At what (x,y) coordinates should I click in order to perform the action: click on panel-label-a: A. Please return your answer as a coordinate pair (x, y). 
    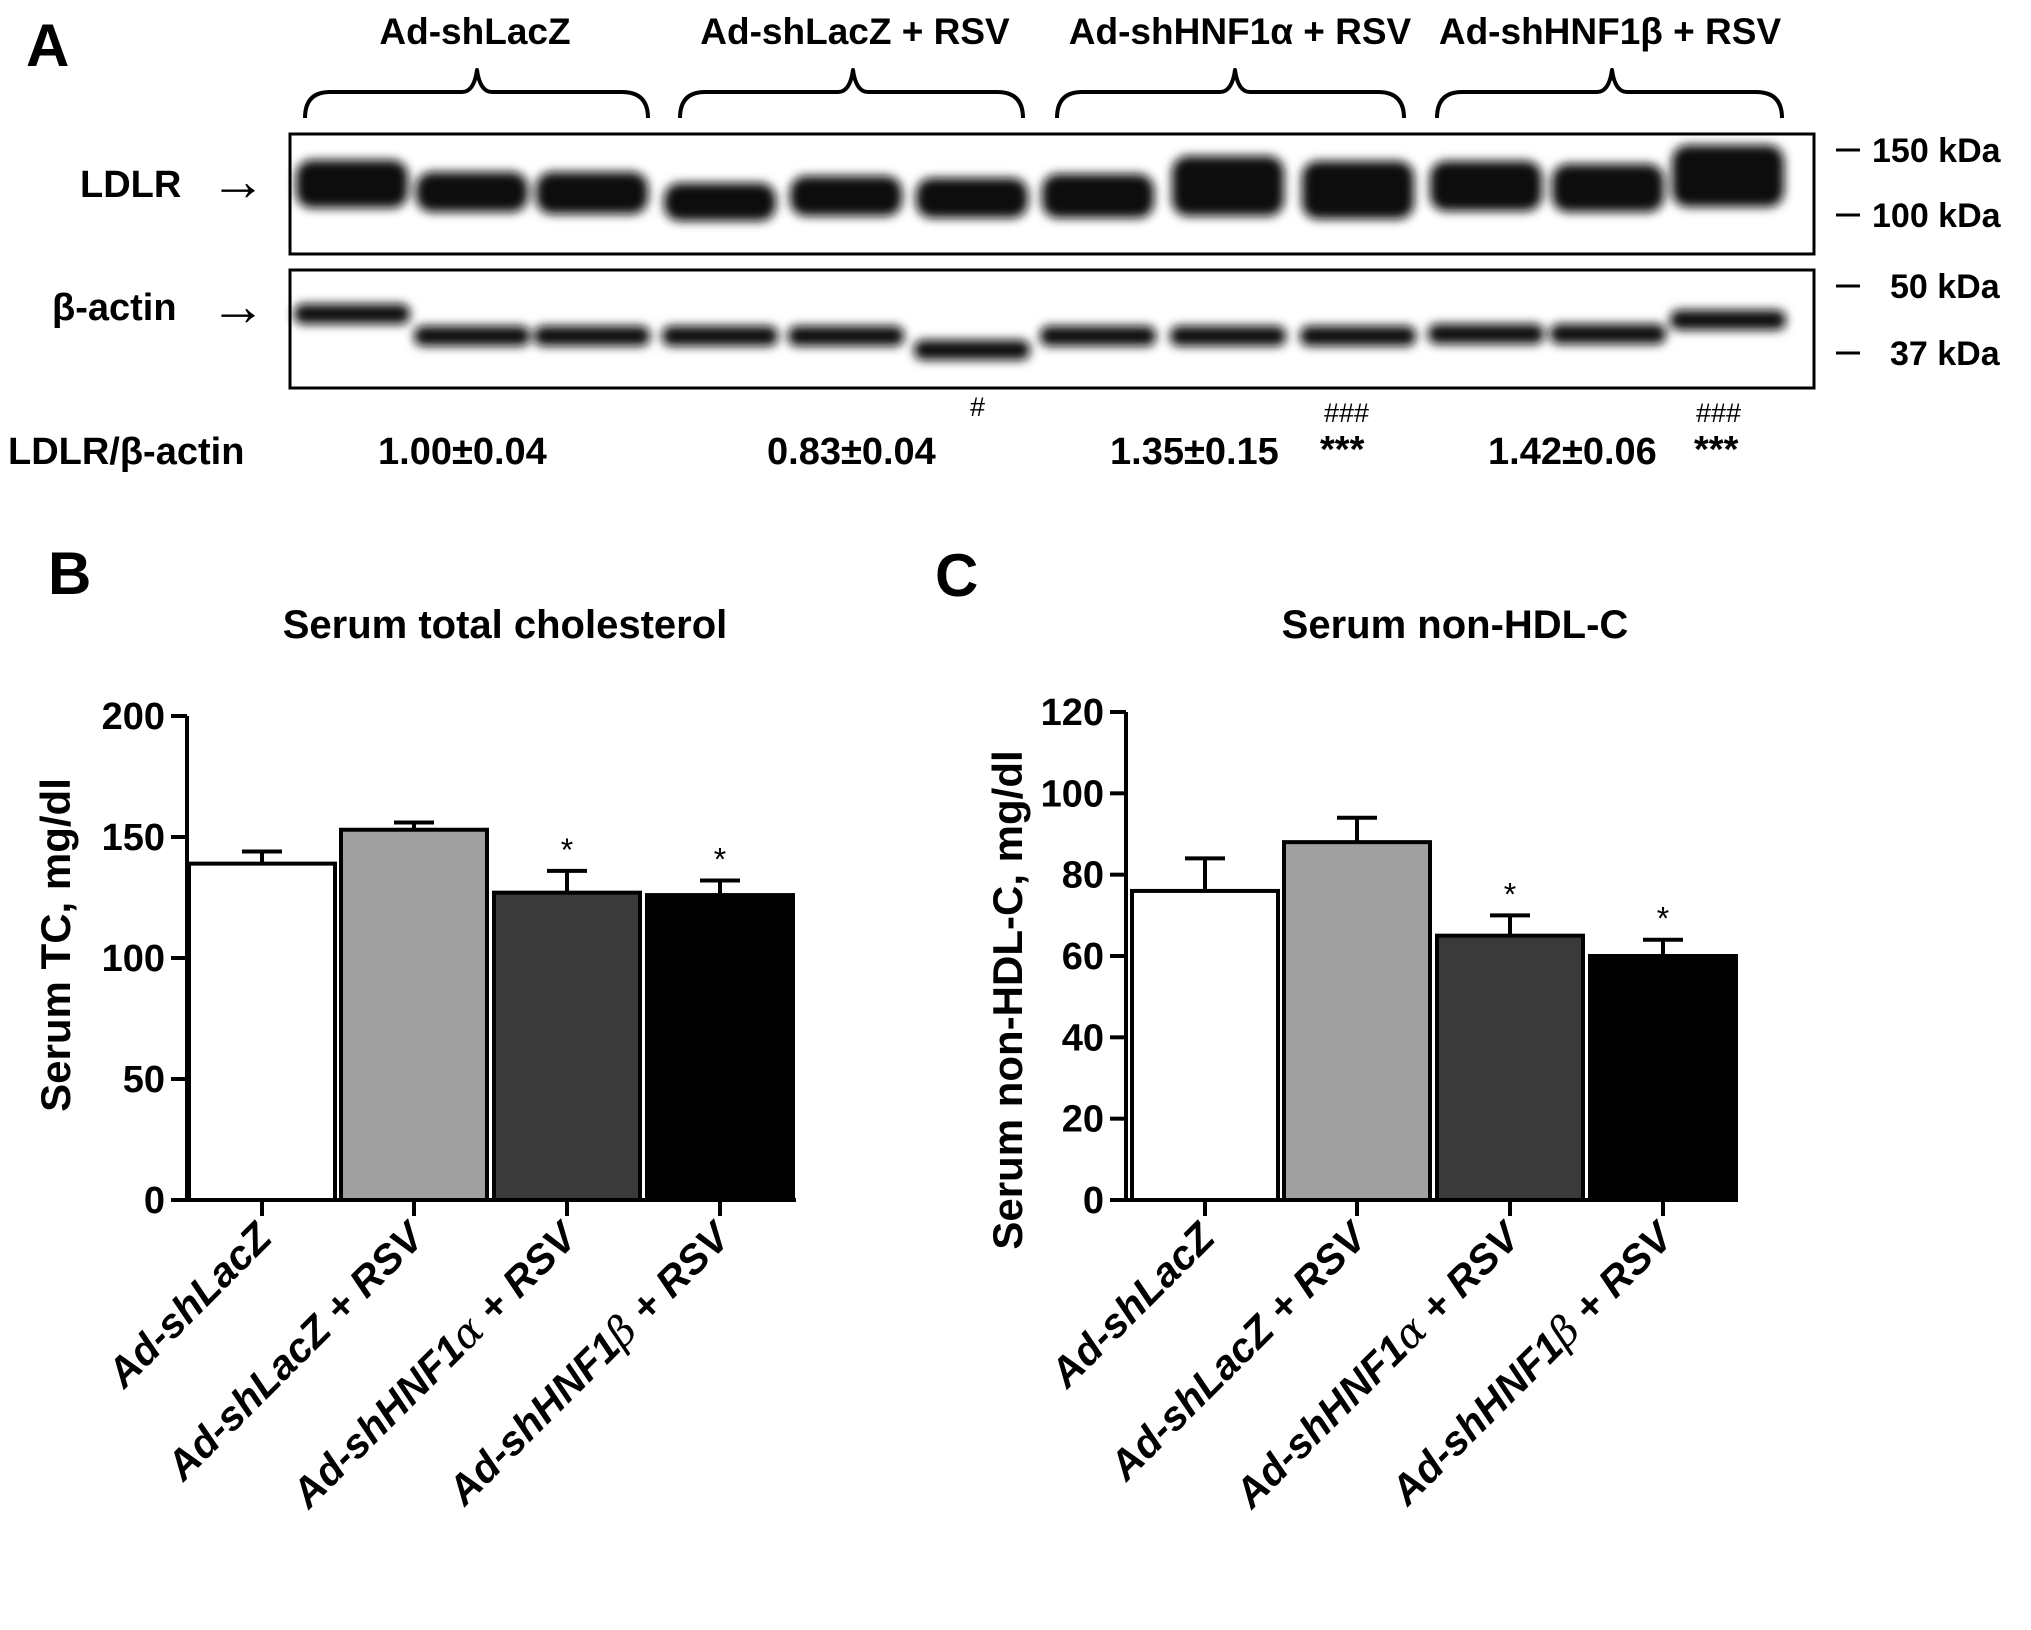
    Looking at the image, I should click on (47, 45).